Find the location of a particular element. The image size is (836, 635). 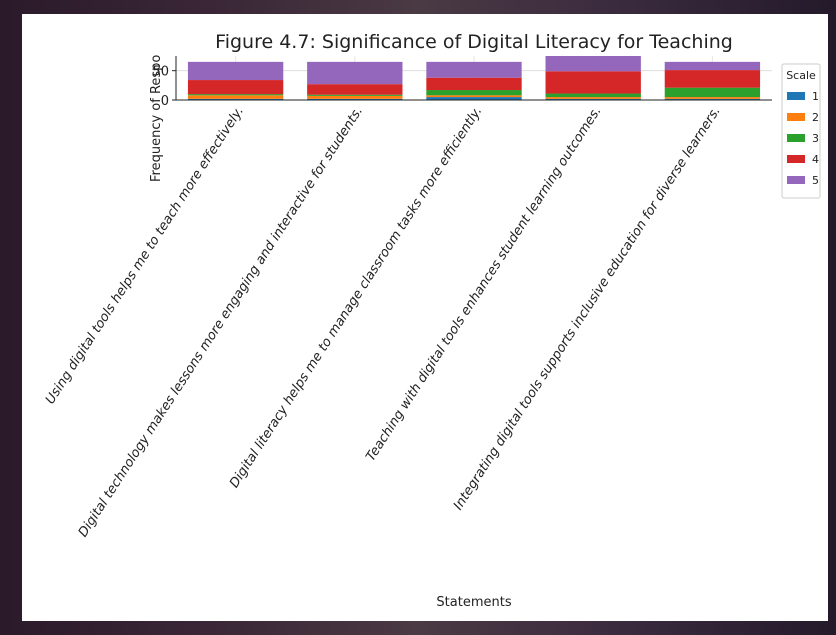

x-axis-label: Statements is located at coordinates (473, 602).